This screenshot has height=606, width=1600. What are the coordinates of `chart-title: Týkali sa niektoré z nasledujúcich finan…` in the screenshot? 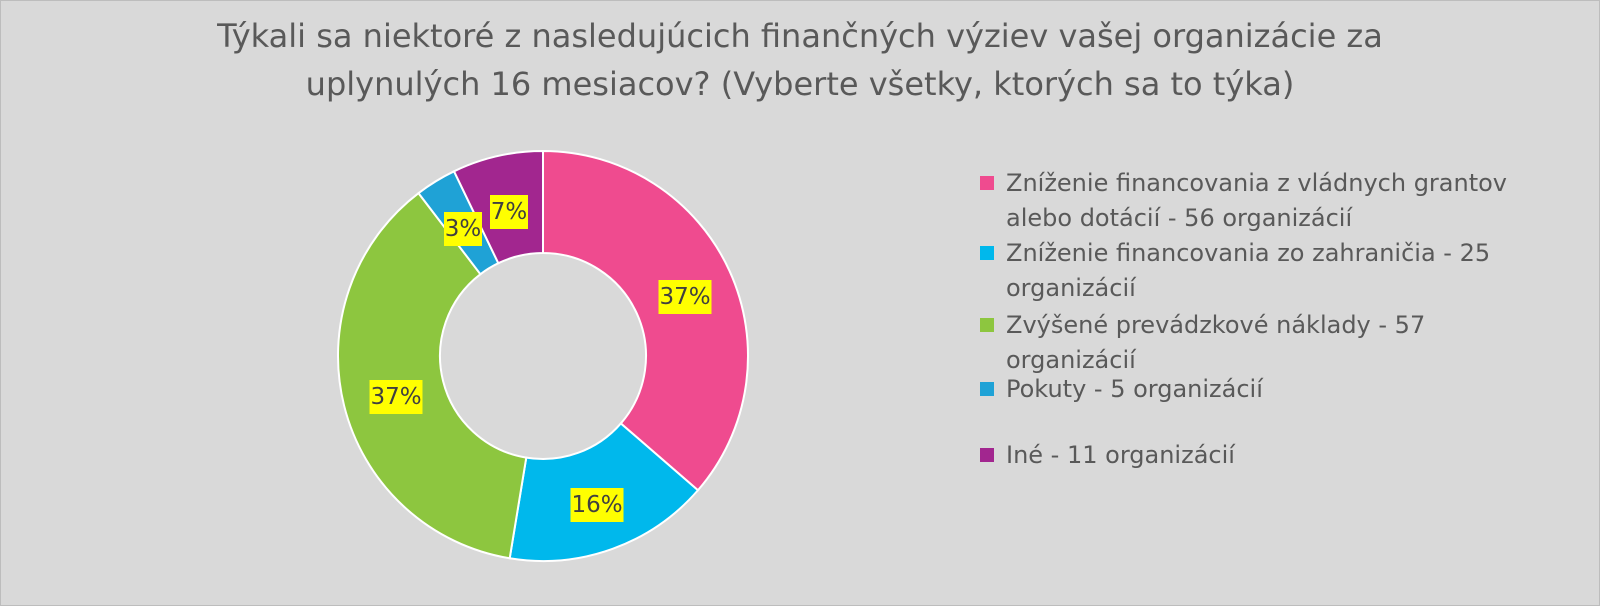 It's located at (800, 60).